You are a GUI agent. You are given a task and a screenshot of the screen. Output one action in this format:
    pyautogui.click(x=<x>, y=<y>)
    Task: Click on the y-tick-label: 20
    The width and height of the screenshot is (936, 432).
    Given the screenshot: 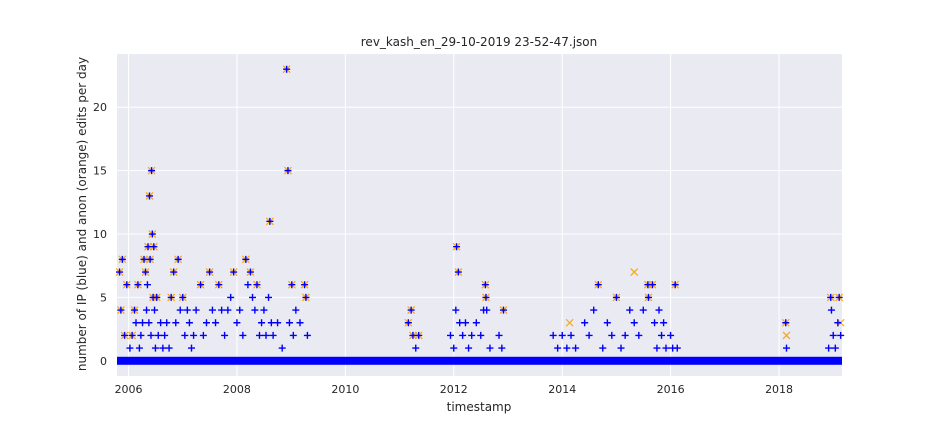 What is the action you would take?
    pyautogui.click(x=100, y=107)
    